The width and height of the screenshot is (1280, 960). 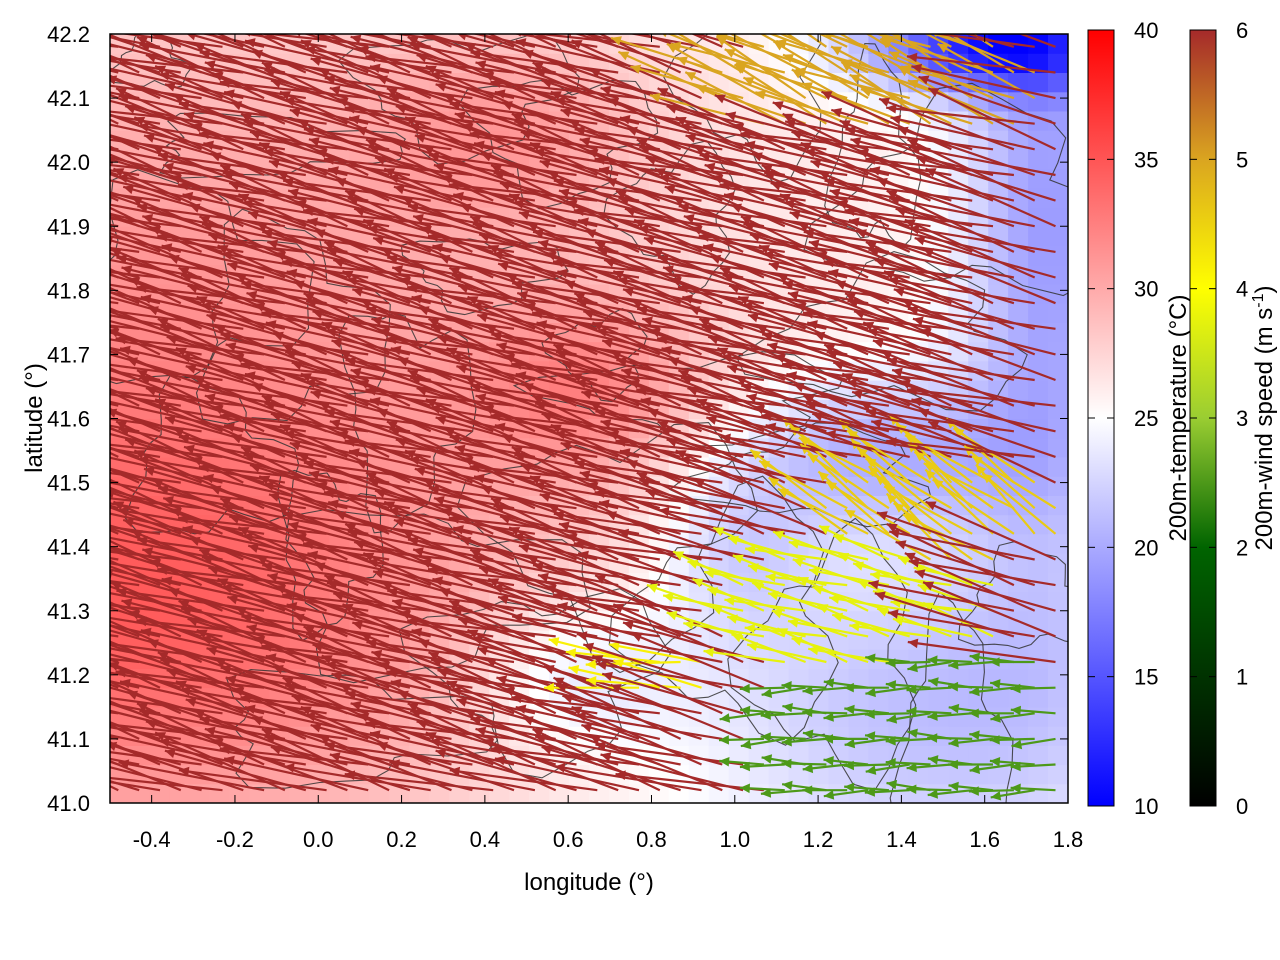 I want to click on colorbar-tick-label: 25, so click(x=1146, y=418).